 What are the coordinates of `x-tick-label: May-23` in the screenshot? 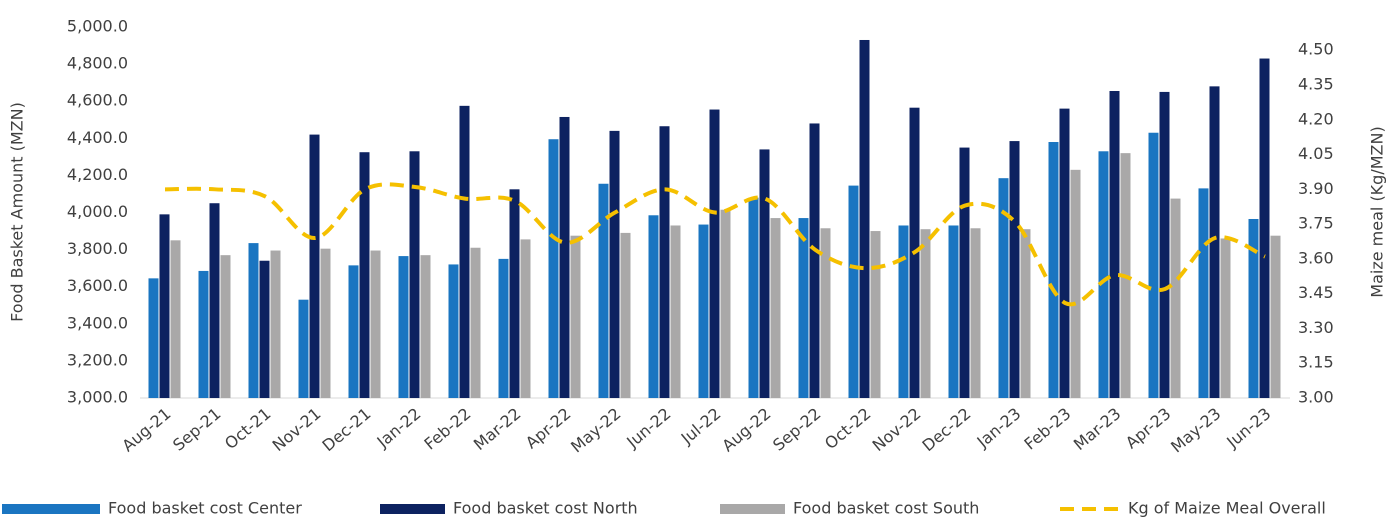 It's located at (1195, 430).